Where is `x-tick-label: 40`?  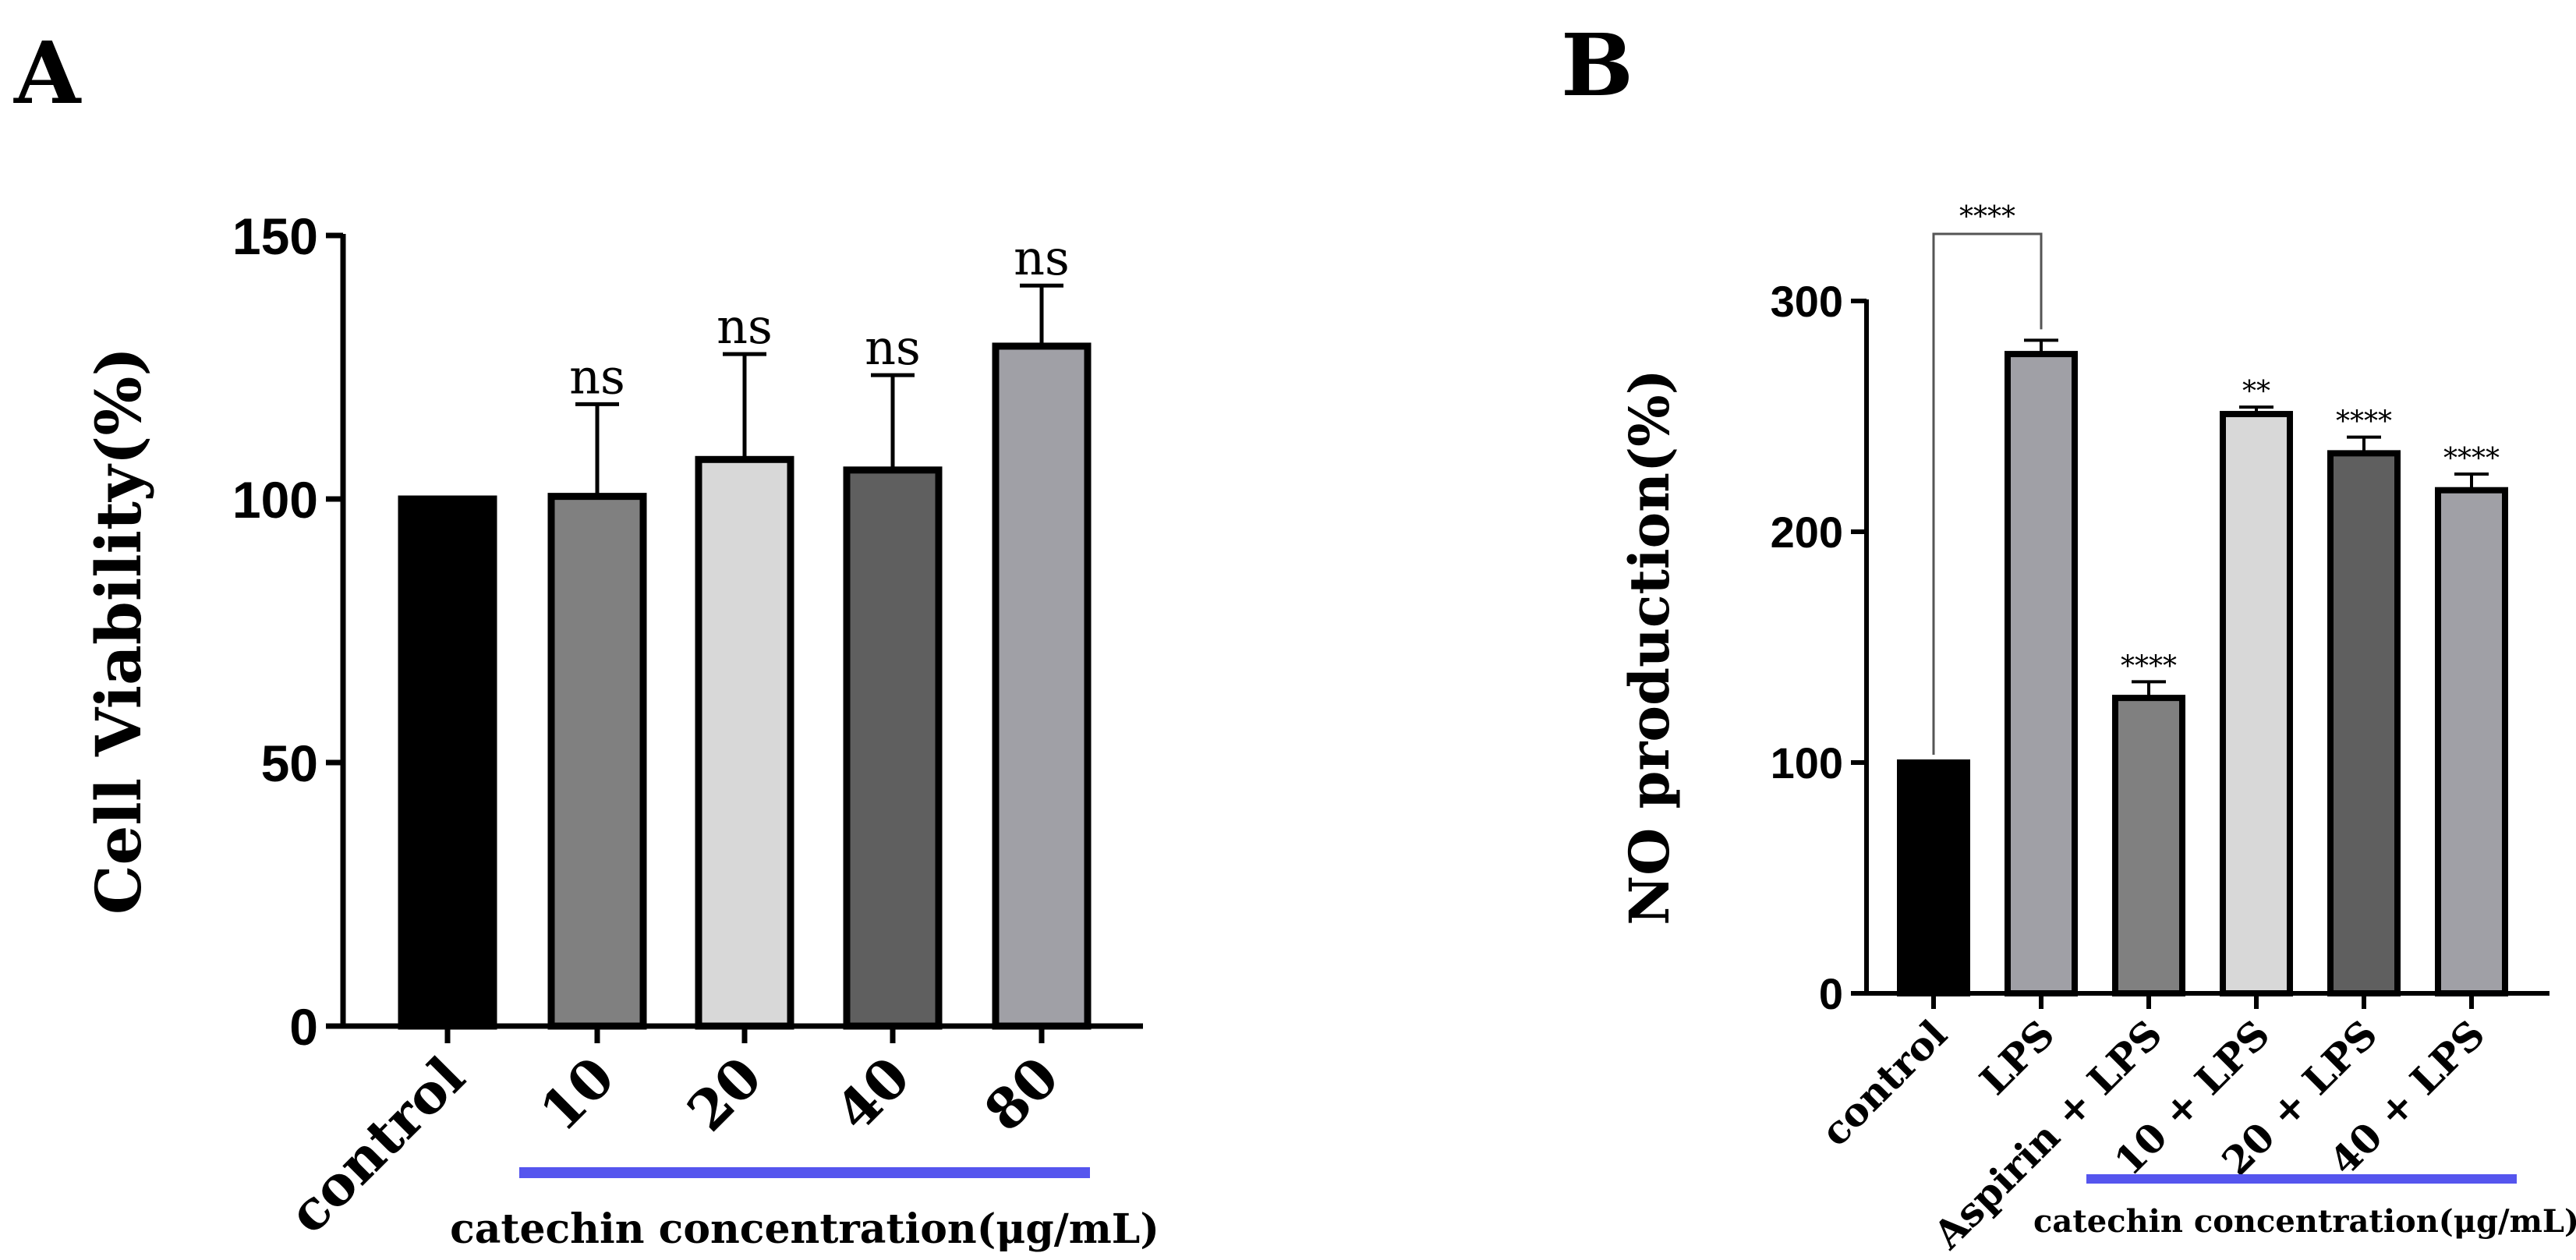 x-tick-label: 40 is located at coordinates (872, 1094).